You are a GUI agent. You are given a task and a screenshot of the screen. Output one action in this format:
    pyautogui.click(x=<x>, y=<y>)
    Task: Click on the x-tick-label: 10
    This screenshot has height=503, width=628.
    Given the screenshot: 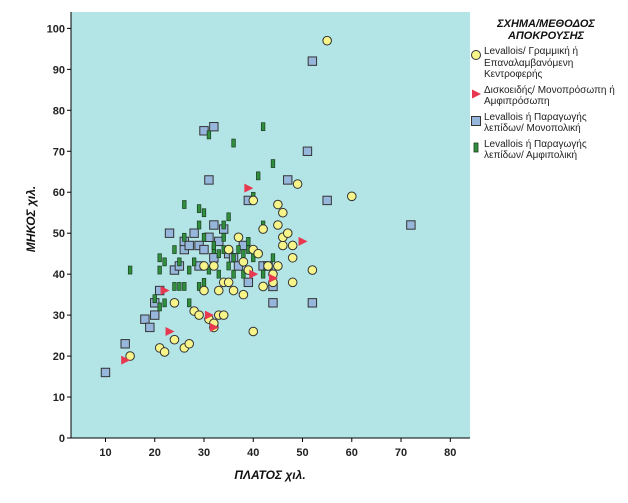 What is the action you would take?
    pyautogui.click(x=105, y=453)
    